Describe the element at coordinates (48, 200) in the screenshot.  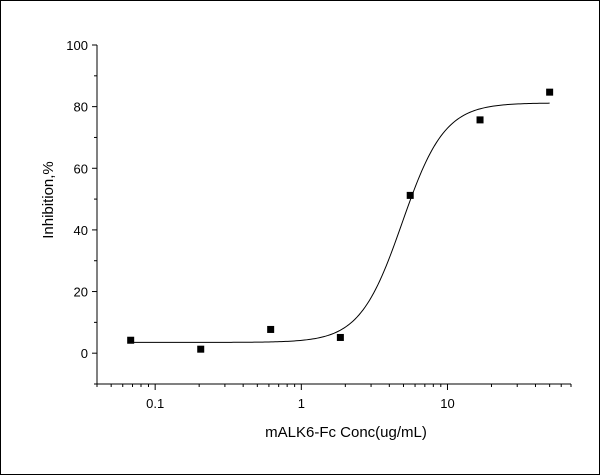
I see `y-axis-label: Inhibition,%` at that location.